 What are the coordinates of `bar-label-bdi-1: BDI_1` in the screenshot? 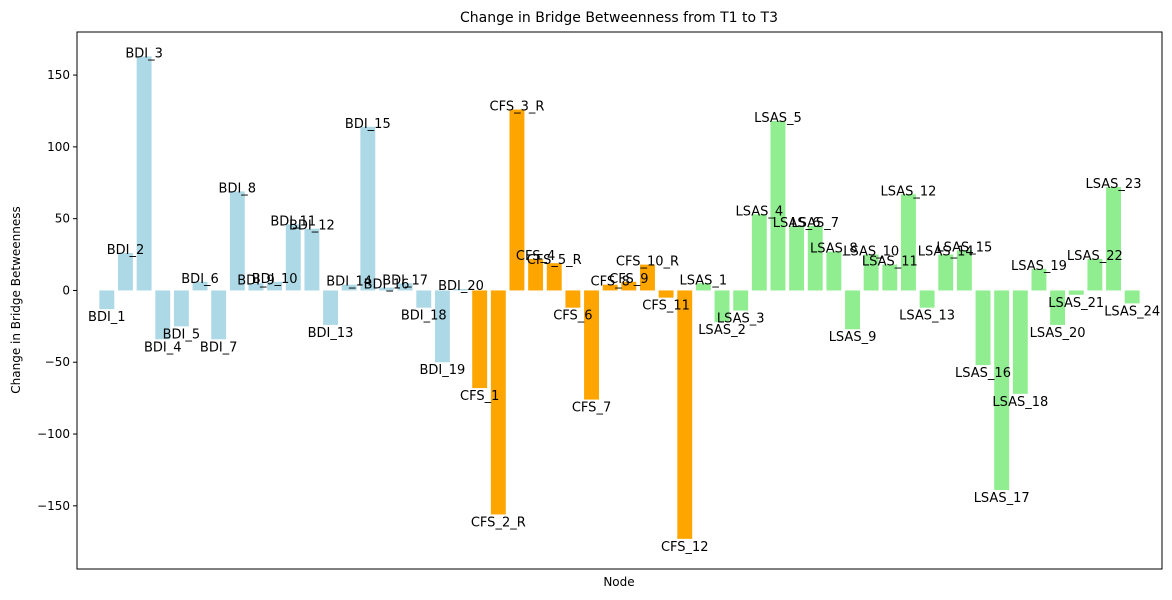 It's located at (107, 317).